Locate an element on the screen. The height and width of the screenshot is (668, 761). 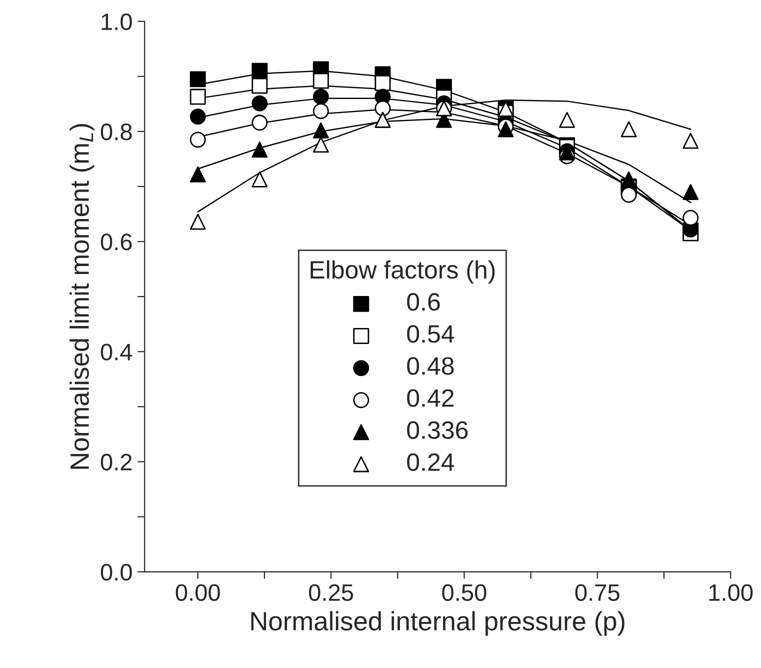
legend-label: 0.48 is located at coordinates (430, 366).